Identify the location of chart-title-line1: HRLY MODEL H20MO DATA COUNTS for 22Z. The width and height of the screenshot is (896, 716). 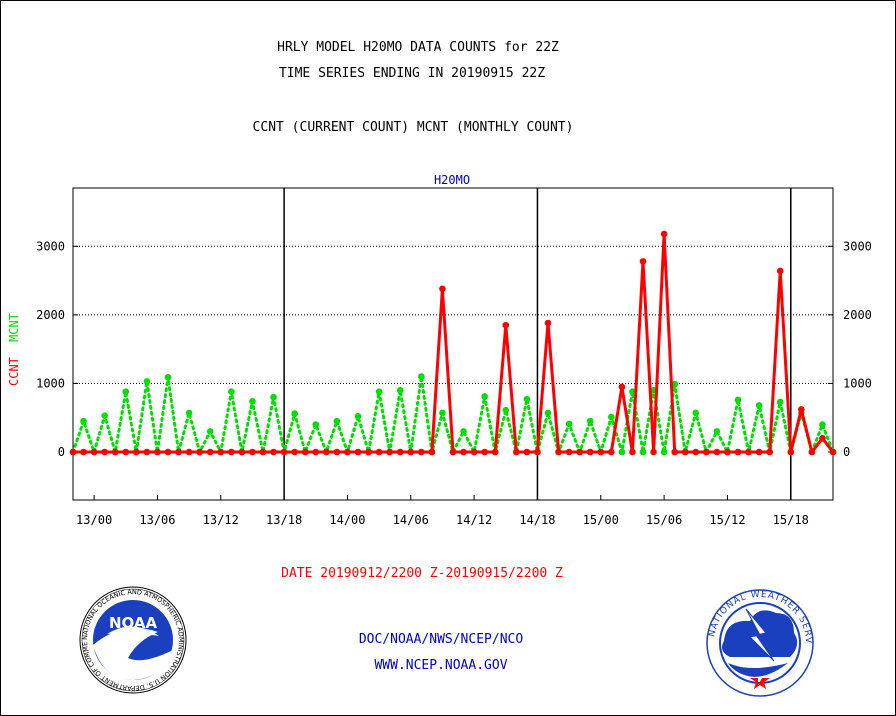
(418, 47).